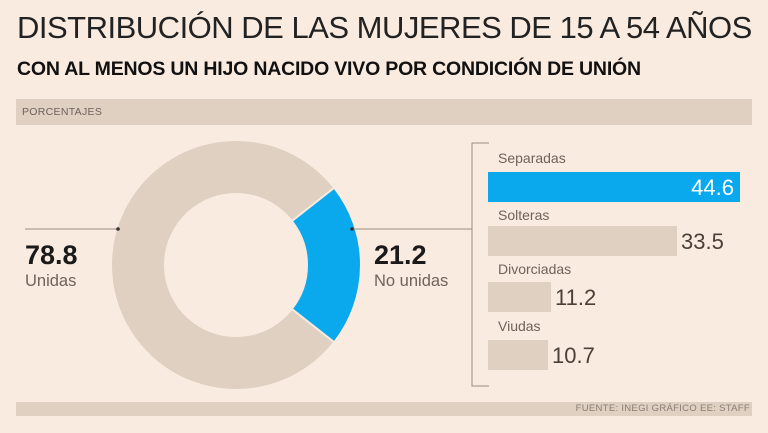 This screenshot has width=768, height=433. What do you see at coordinates (702, 241) in the screenshot?
I see `bar-value-solteras: 33.5` at bounding box center [702, 241].